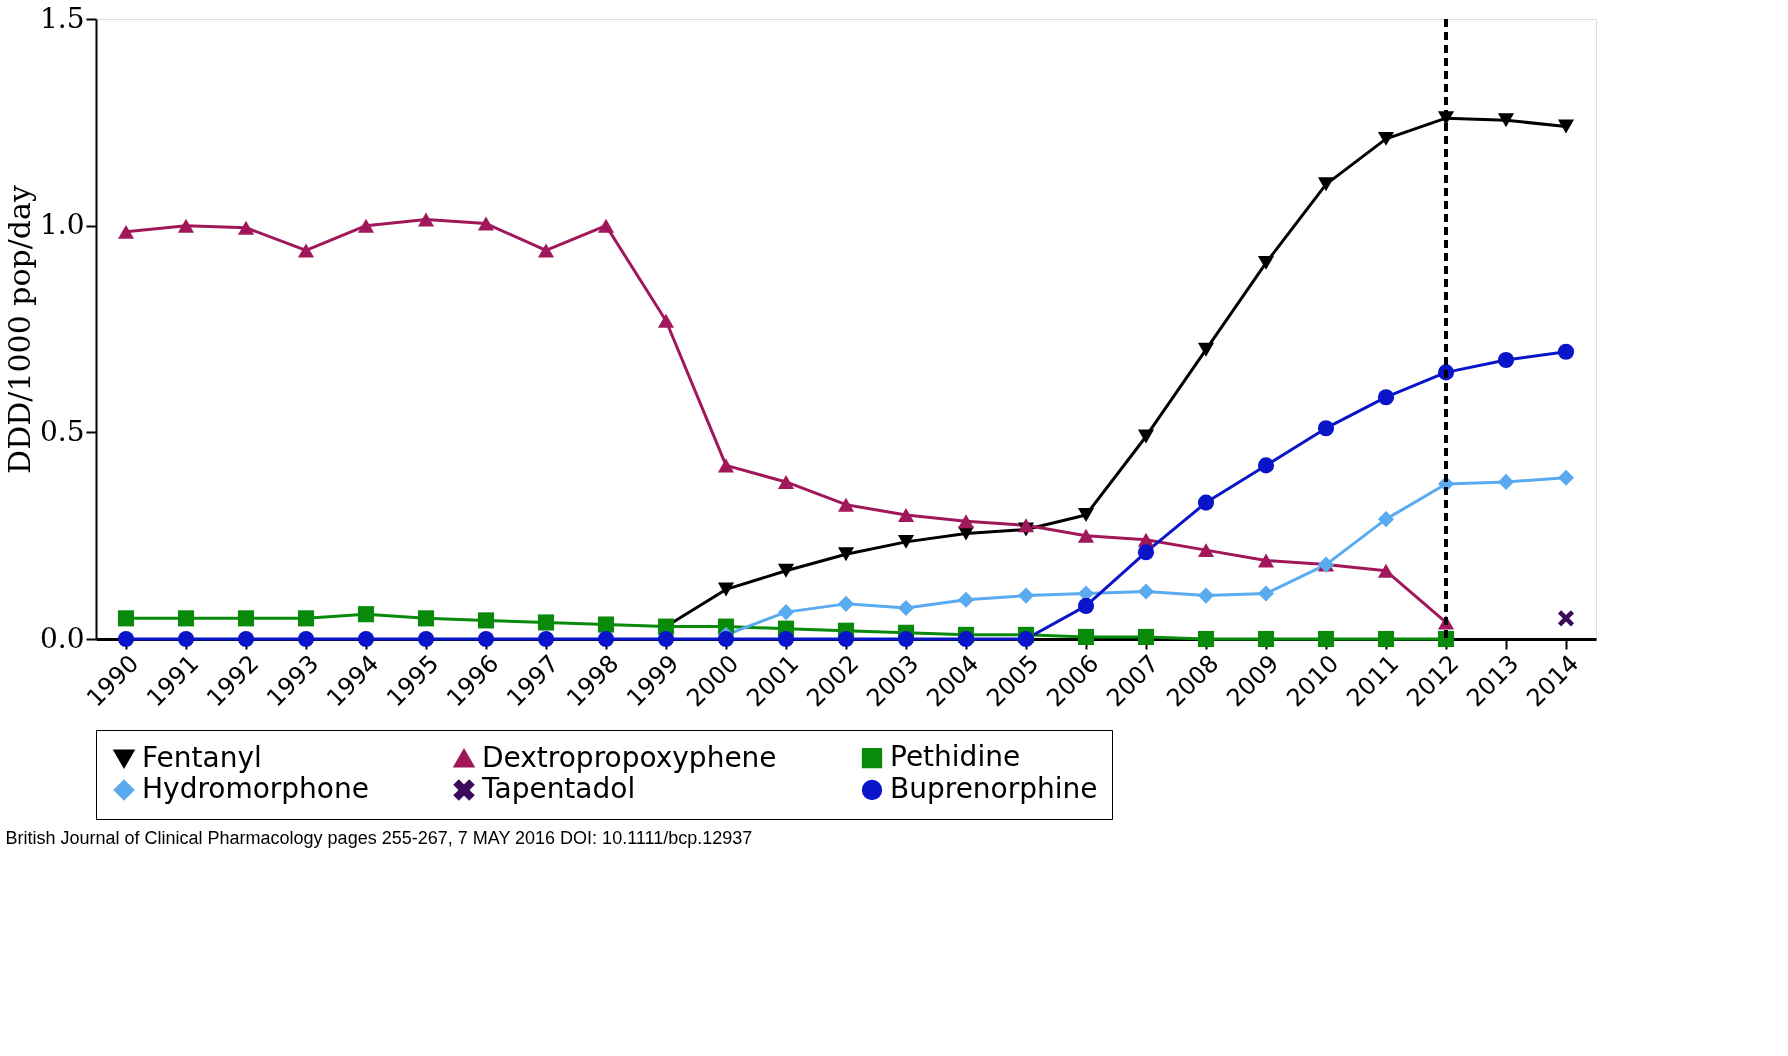 The image size is (1788, 1056). What do you see at coordinates (379, 837) in the screenshot?
I see `text: British Journal of Clinical Pharmacology pages 255-267, 7 MAY 2016 DOI: 10.1111/bcp.12937` at bounding box center [379, 837].